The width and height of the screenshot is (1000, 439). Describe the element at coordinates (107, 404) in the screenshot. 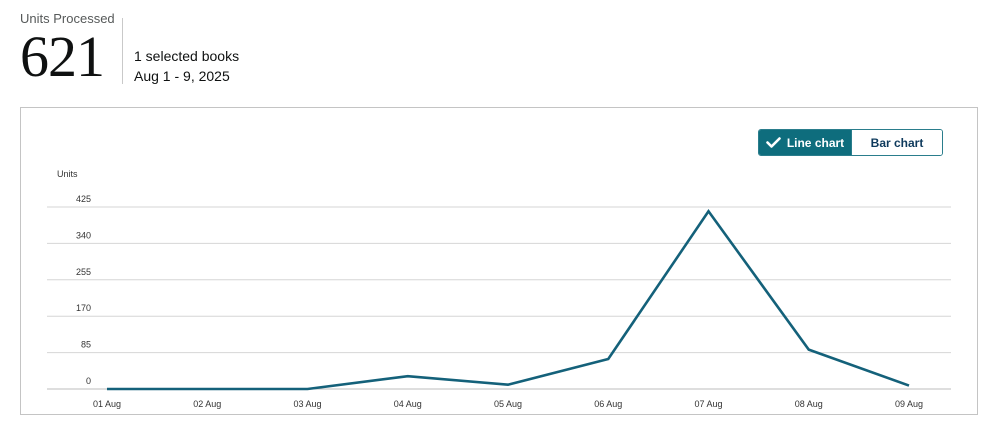

I see `x-tick-label: 01 Aug` at that location.